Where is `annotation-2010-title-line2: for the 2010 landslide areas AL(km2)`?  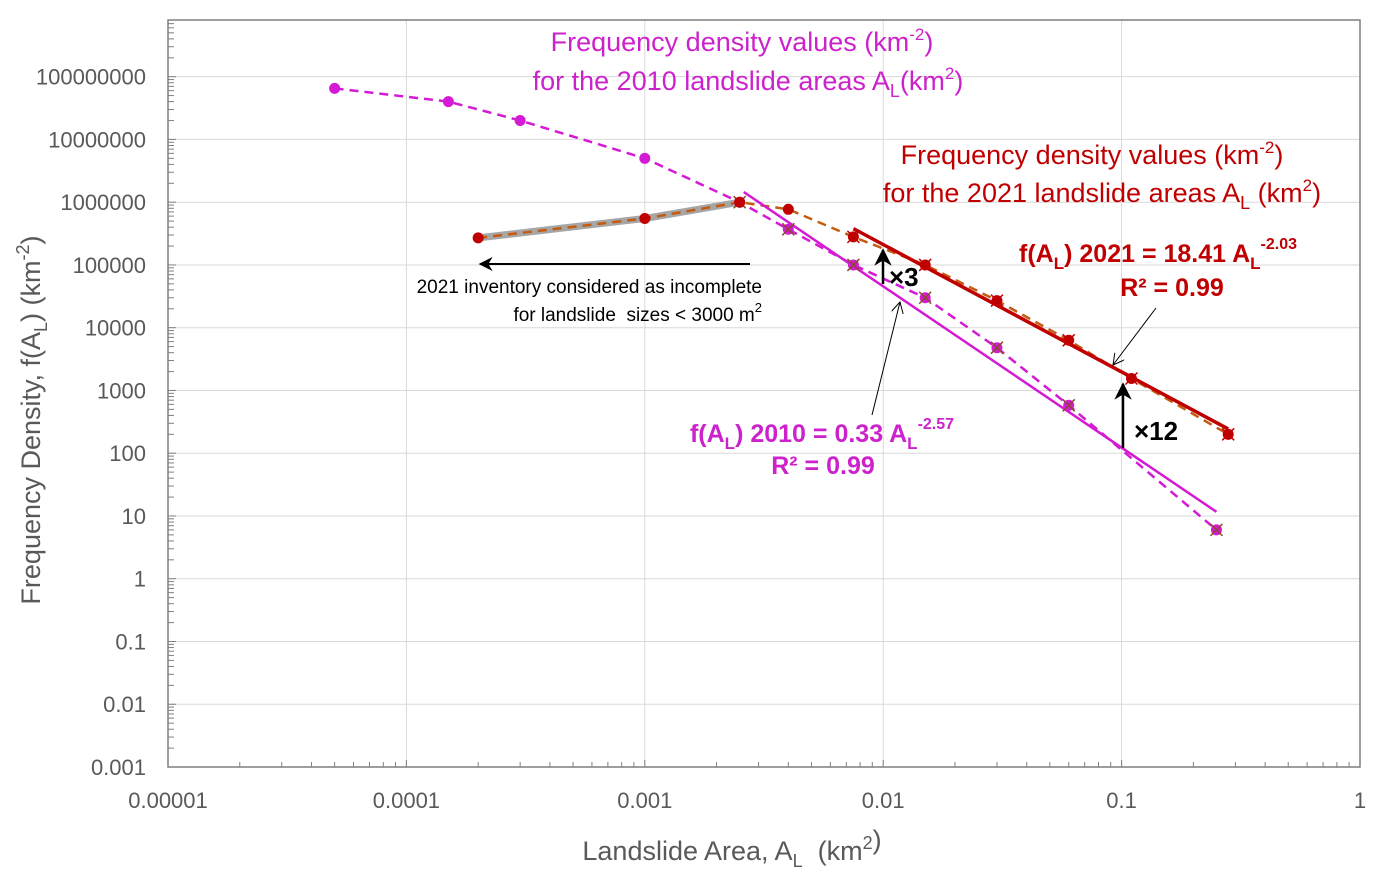 annotation-2010-title-line2: for the 2010 landslide areas AL(km2) is located at coordinates (748, 82).